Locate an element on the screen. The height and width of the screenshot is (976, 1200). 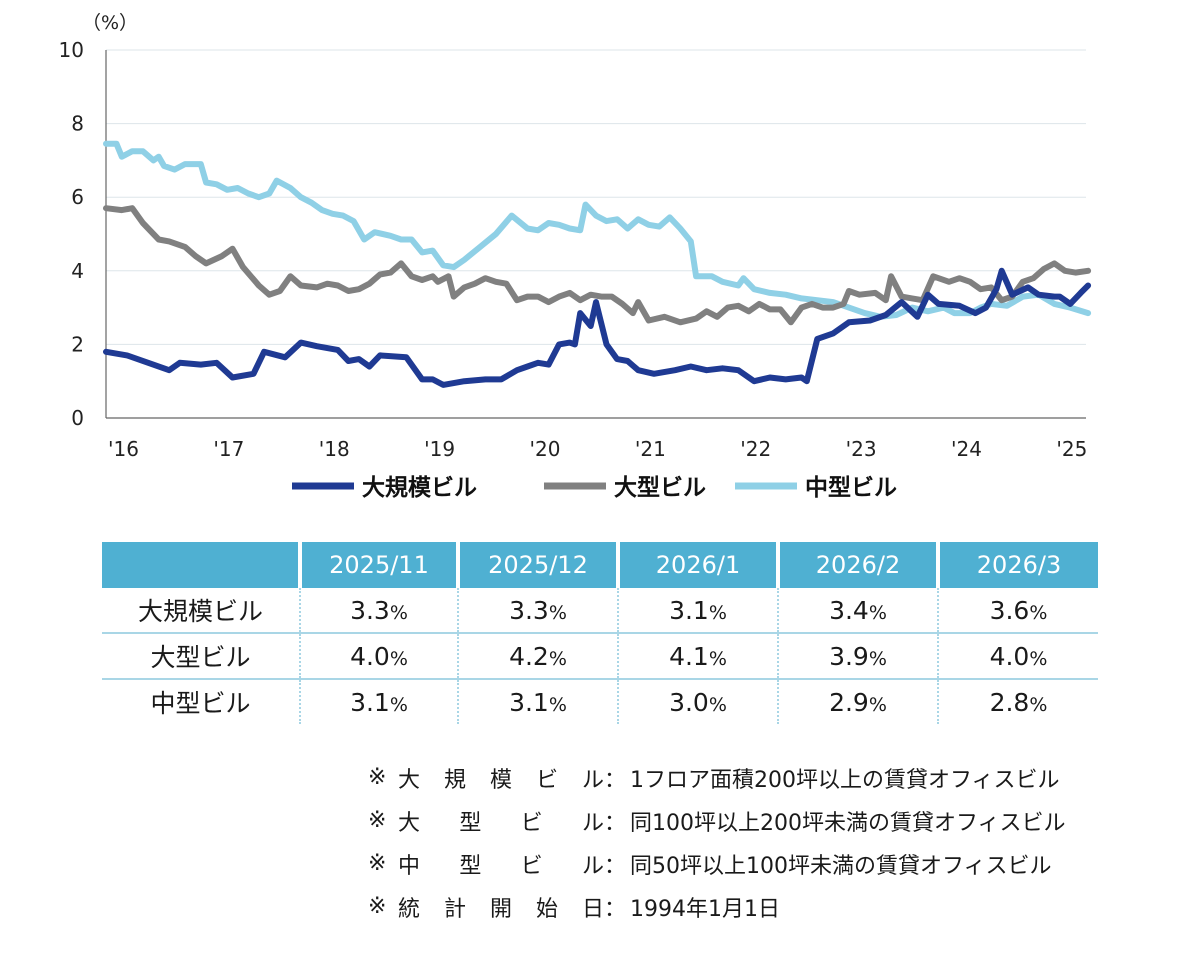
note-label: 大規模ビル is located at coordinates (501, 780).